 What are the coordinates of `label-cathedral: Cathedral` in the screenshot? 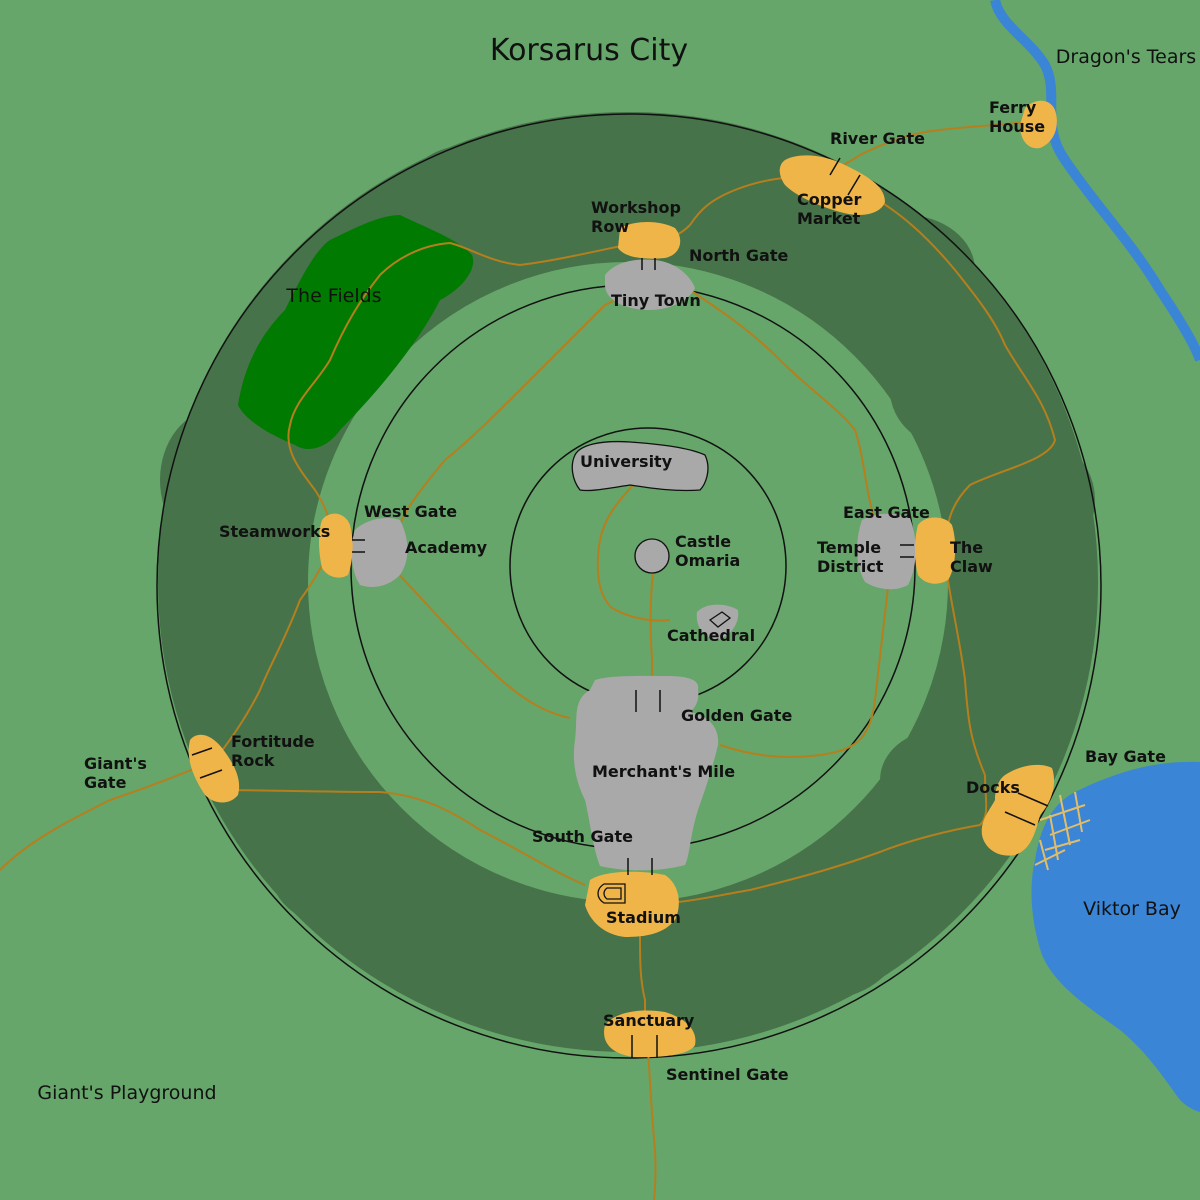 It's located at (711, 635).